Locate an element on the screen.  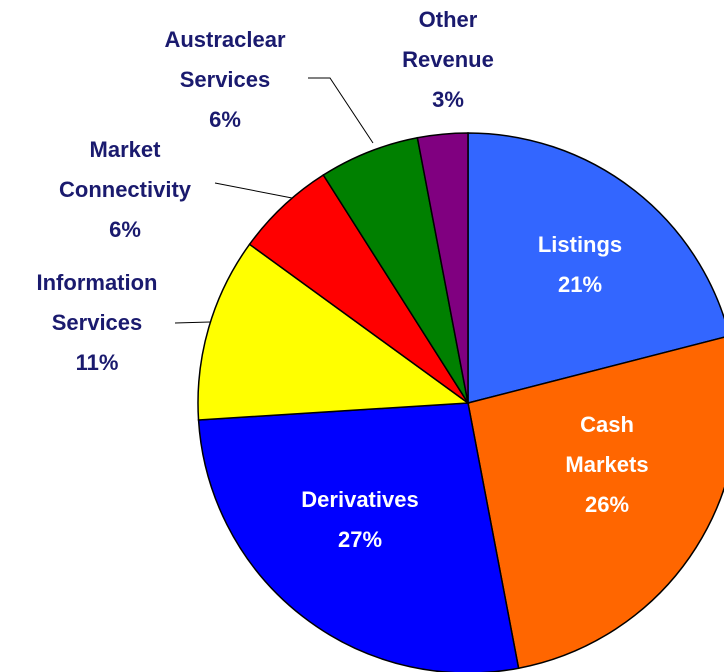
category-name: Listings is located at coordinates (580, 244).